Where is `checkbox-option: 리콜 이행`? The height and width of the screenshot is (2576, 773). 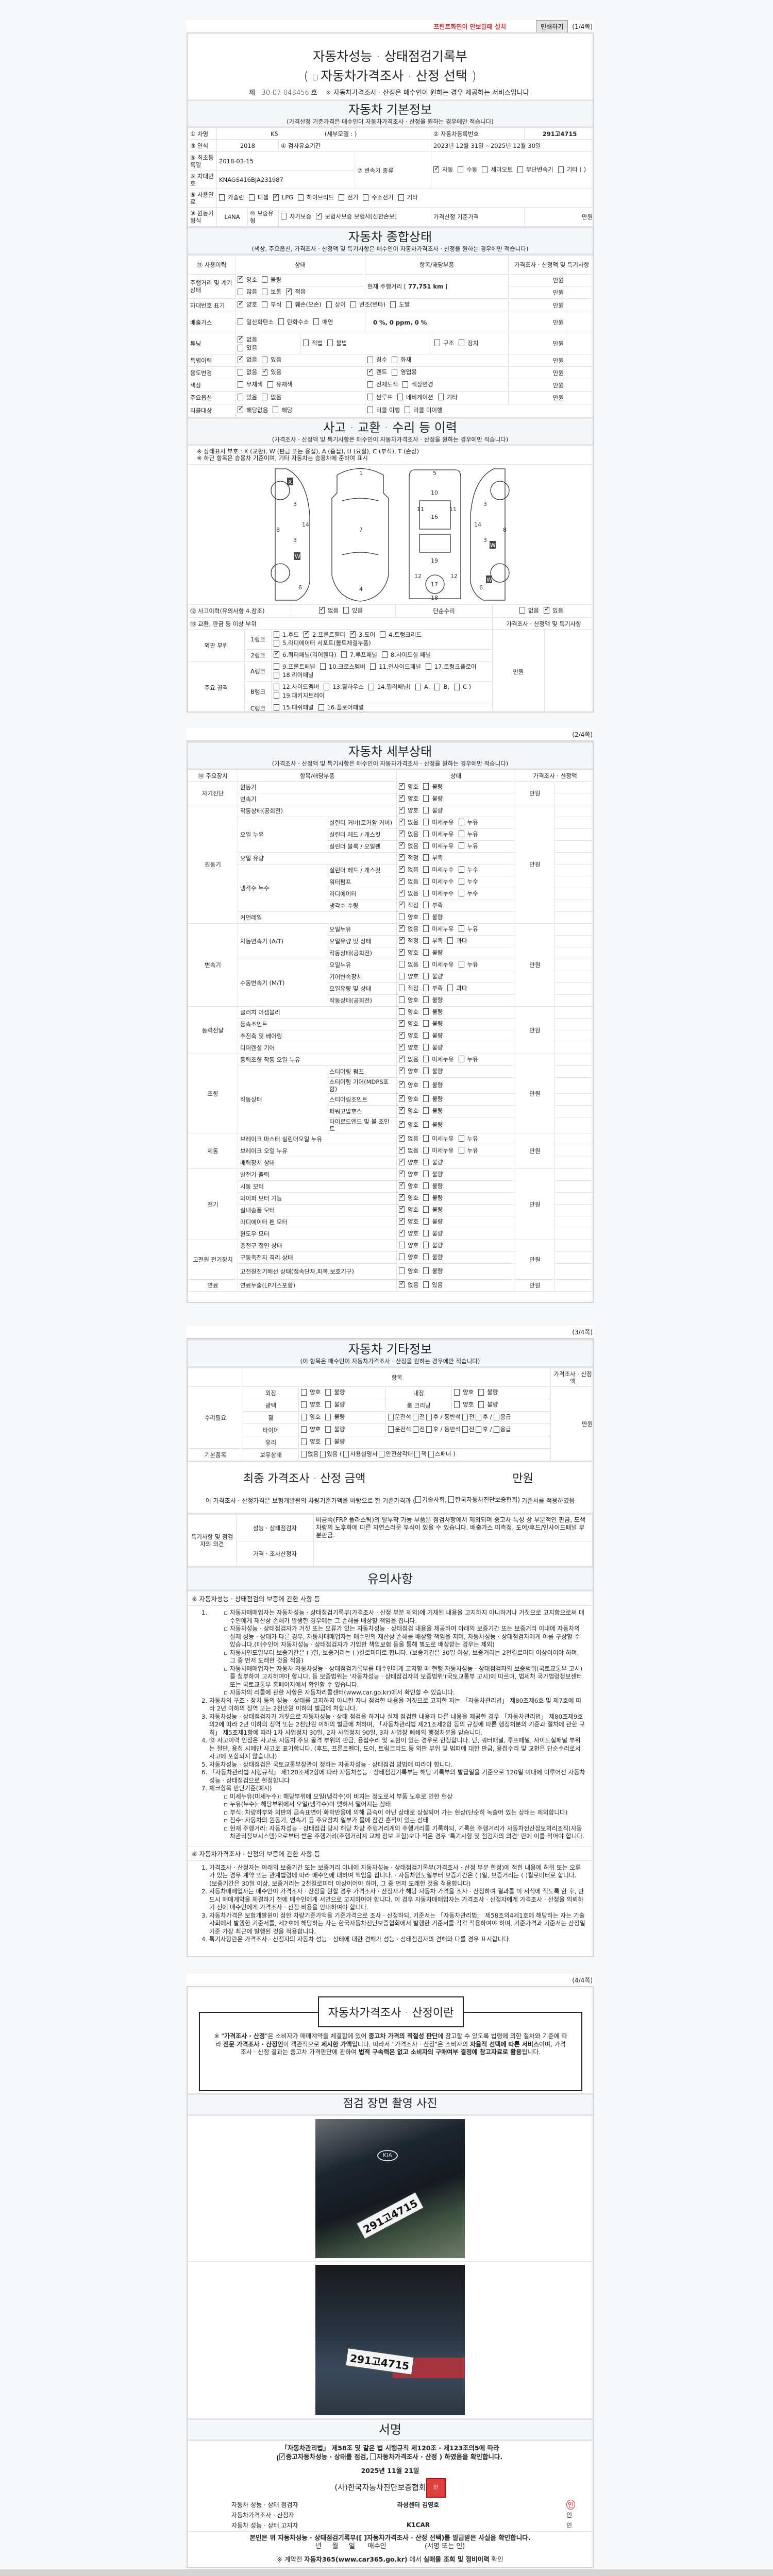 checkbox-option: 리콜 이행 is located at coordinates (384, 410).